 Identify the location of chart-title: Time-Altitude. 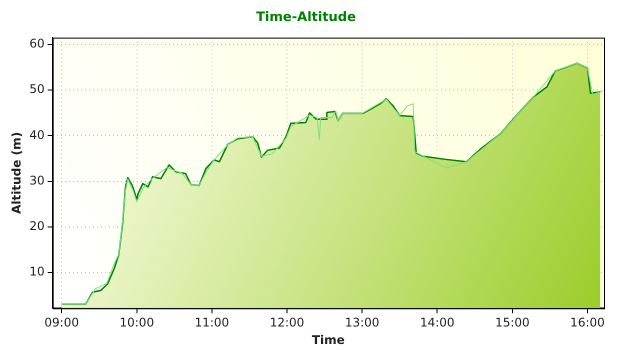
(306, 18).